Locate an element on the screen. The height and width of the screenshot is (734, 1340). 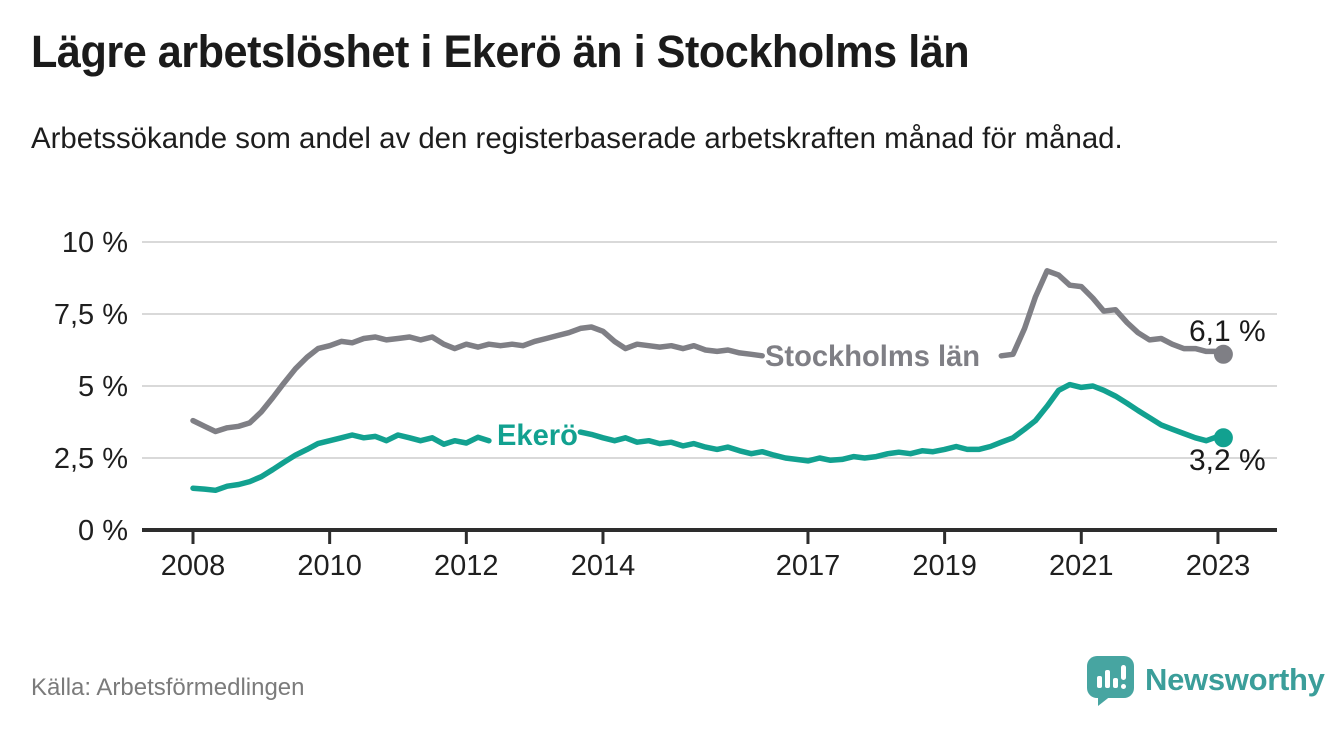
x-tick-label: 2021 is located at coordinates (1081, 566).